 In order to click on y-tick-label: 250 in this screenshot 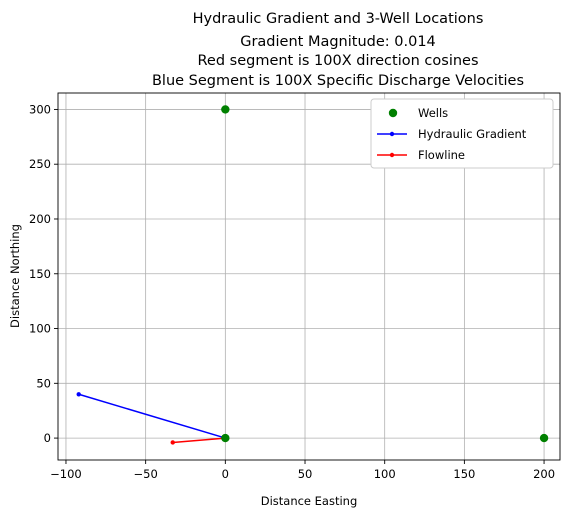, I will do `click(40, 164)`.